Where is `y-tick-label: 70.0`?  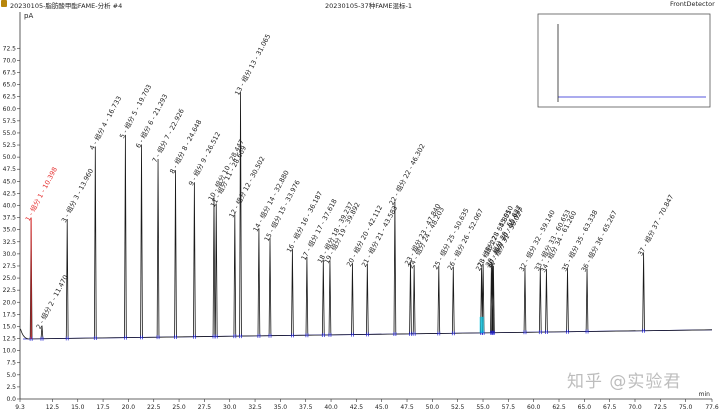 y-tick-label: 70.0 is located at coordinates (10, 60).